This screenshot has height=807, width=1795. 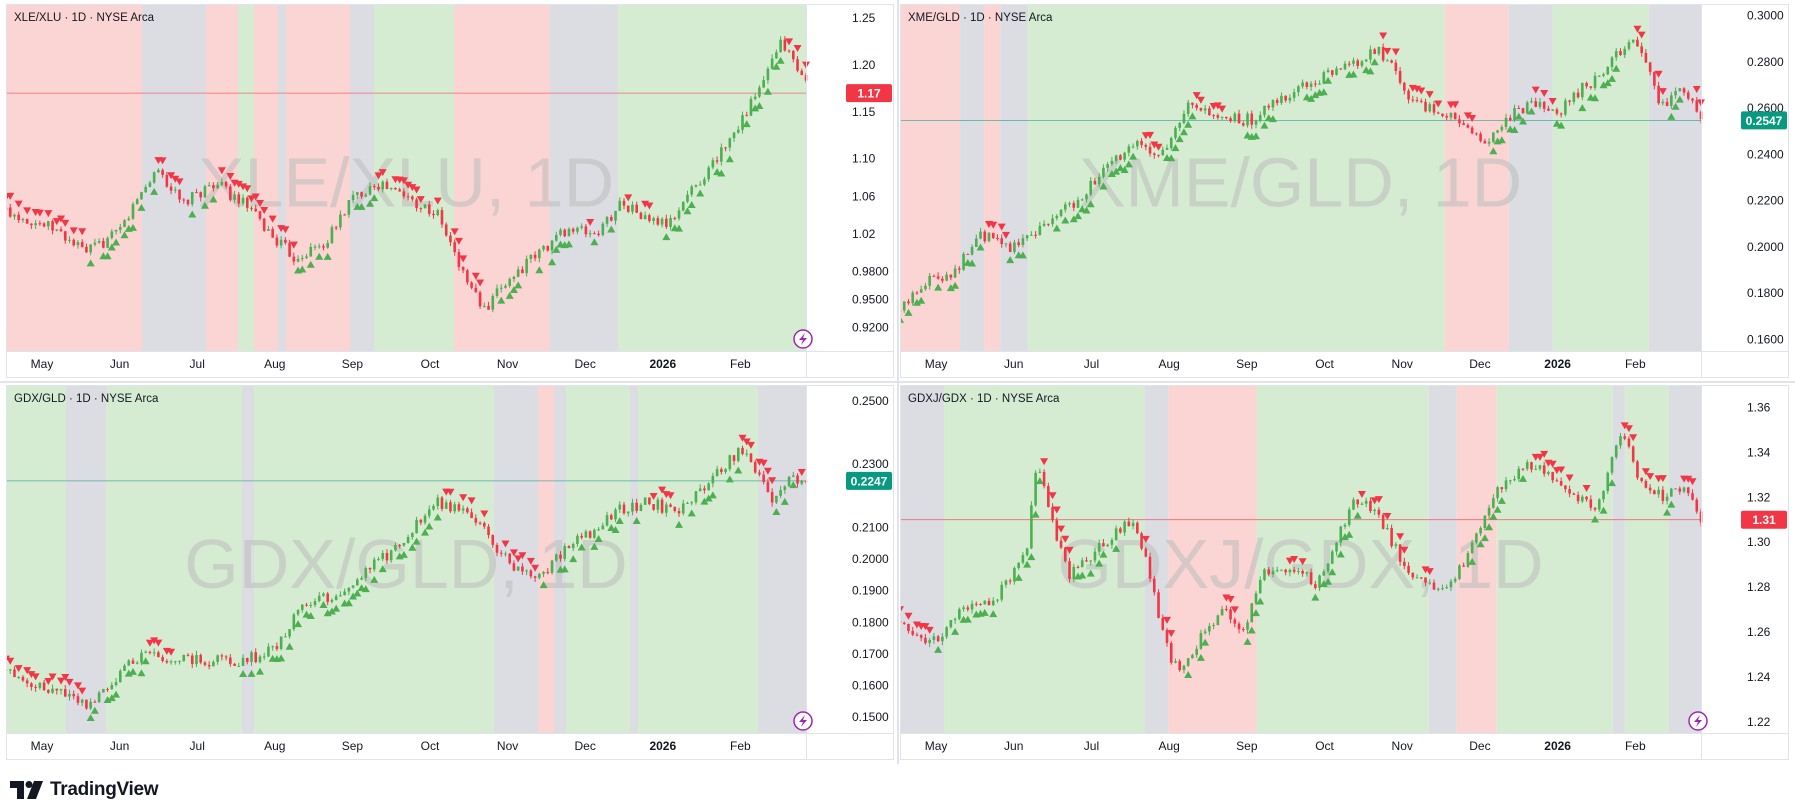 I want to click on x-tick-label: Sep, so click(x=353, y=364).